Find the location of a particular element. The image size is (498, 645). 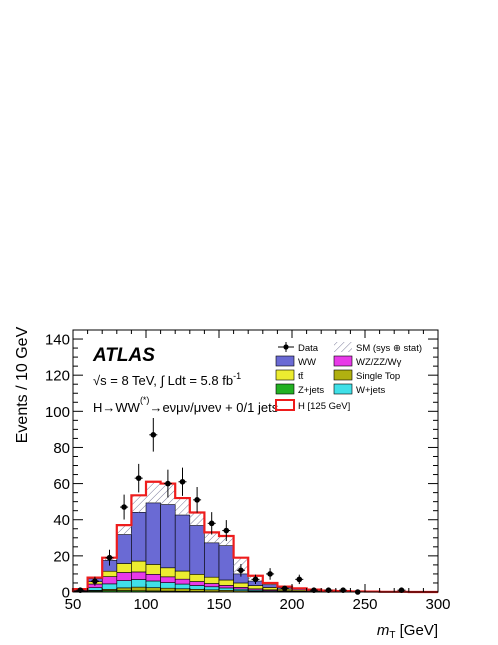

bar-tt--bin-9 is located at coordinates (212, 580).